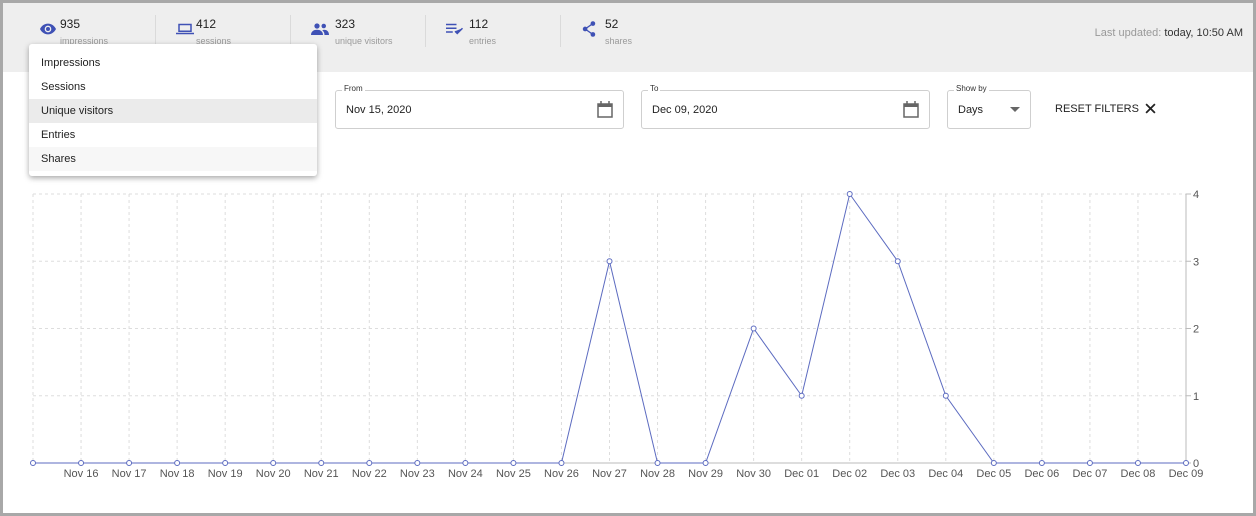 The height and width of the screenshot is (516, 1256). Describe the element at coordinates (48, 29) in the screenshot. I see `eye-icon` at that location.